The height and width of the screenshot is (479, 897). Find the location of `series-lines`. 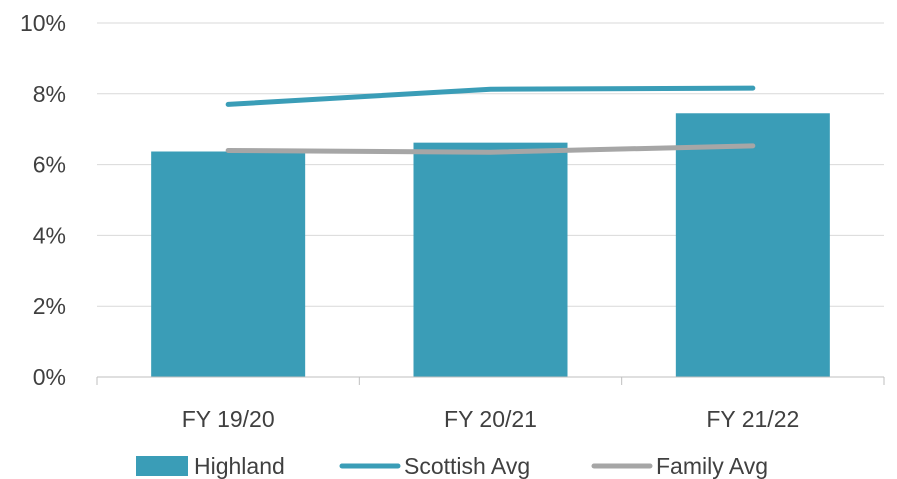

series-lines is located at coordinates (490, 120).